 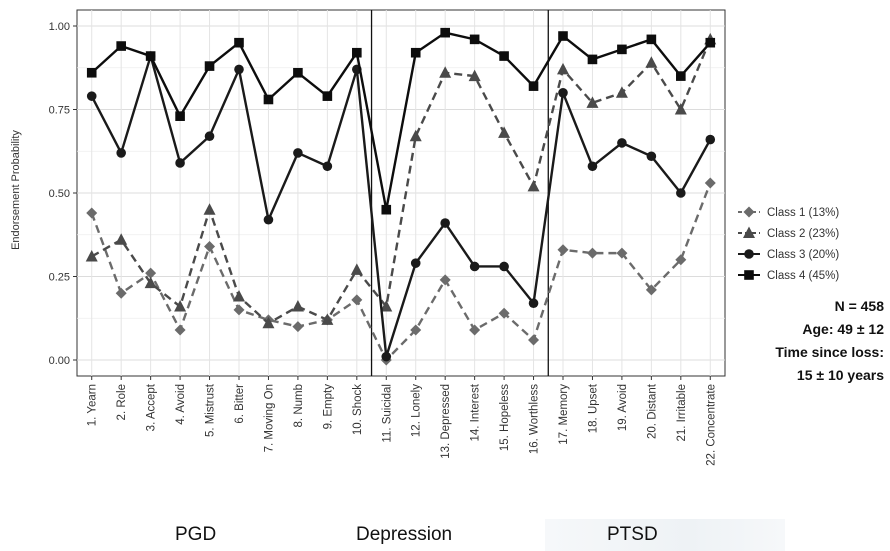 I want to click on y-axis-title: Endorsement Probability, so click(x=16, y=190).